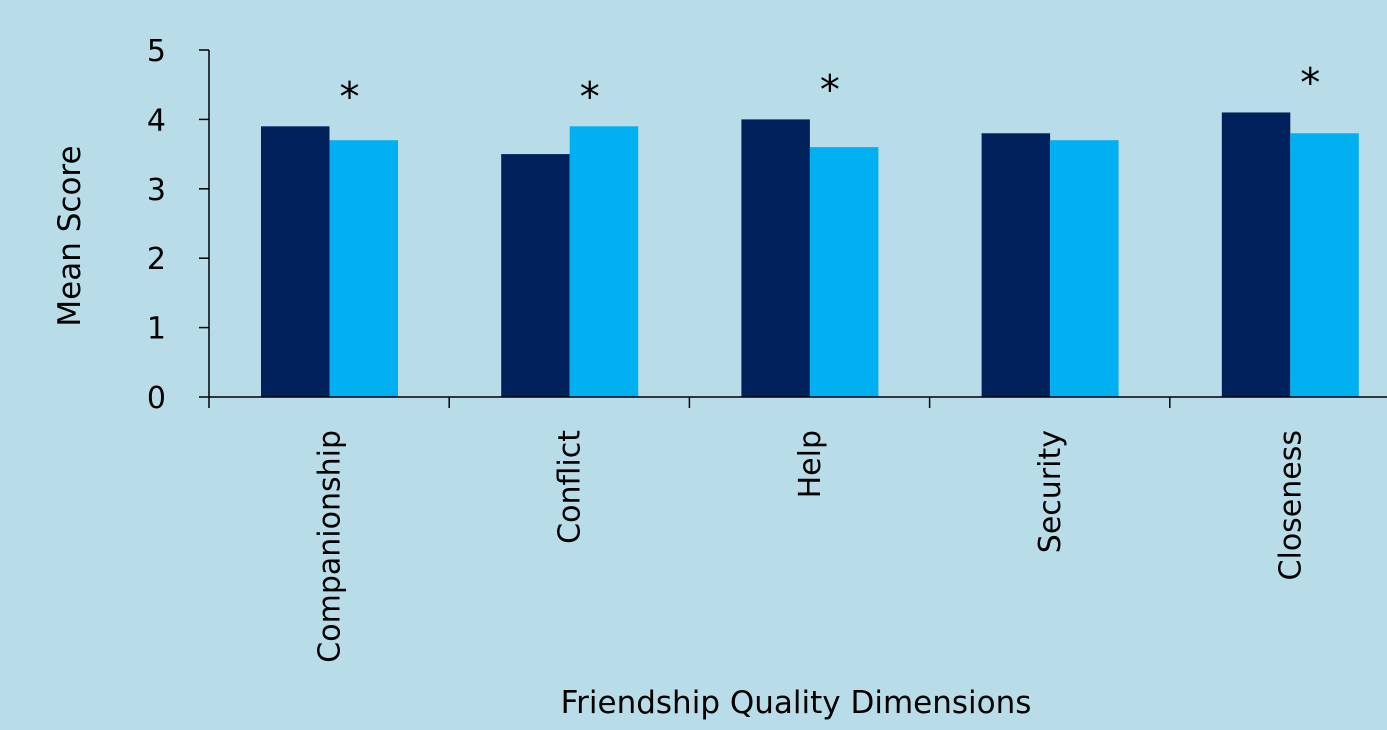 This screenshot has width=1387, height=730. What do you see at coordinates (796, 703) in the screenshot?
I see `x-axis-title: Friendship Quality Dimensions` at bounding box center [796, 703].